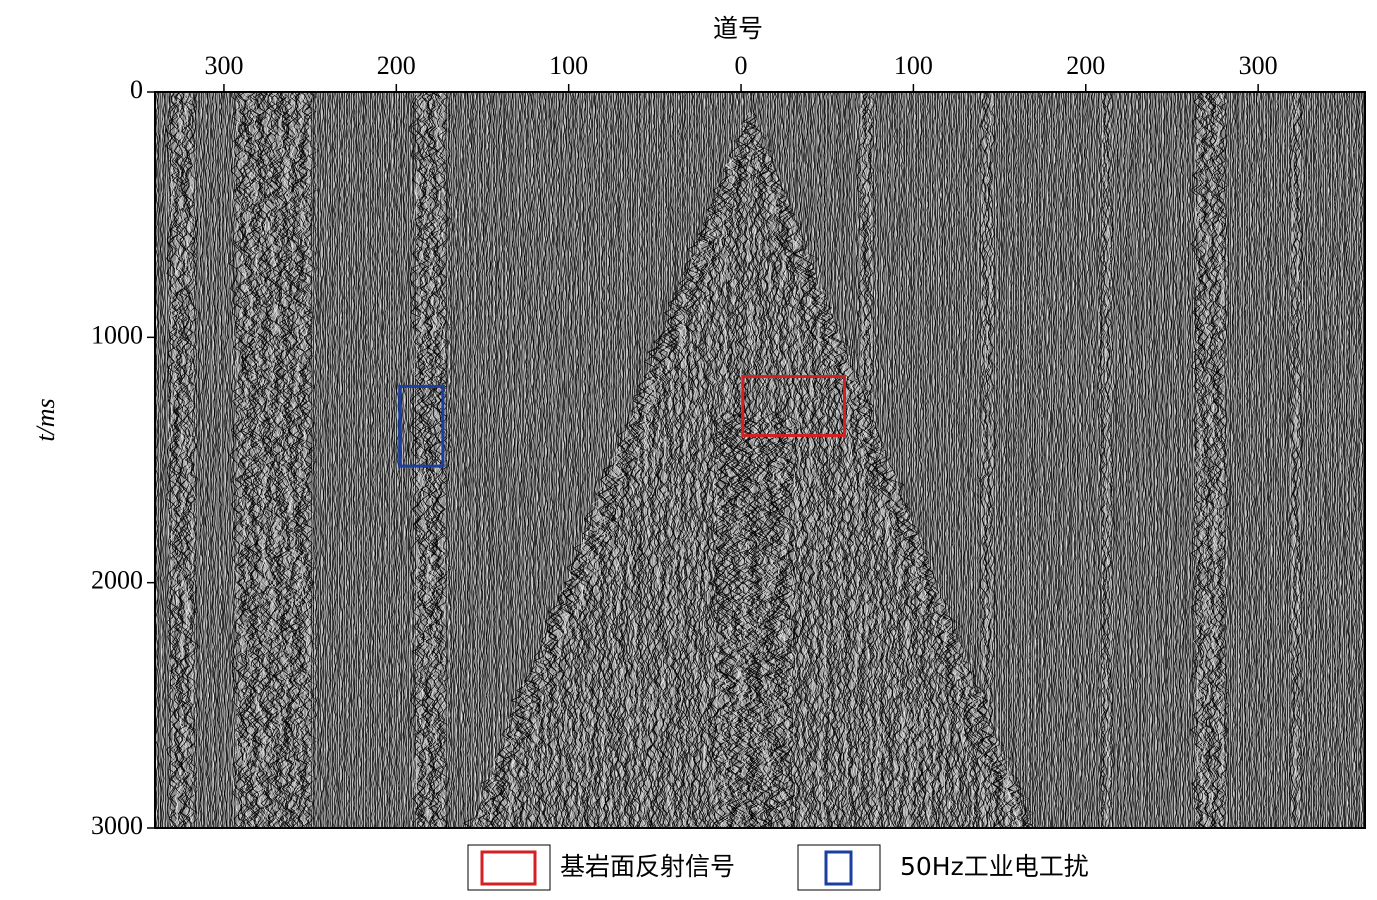 Image resolution: width=1377 pixels, height=900 pixels. I want to click on y-axis-label: t/ms, so click(45, 419).